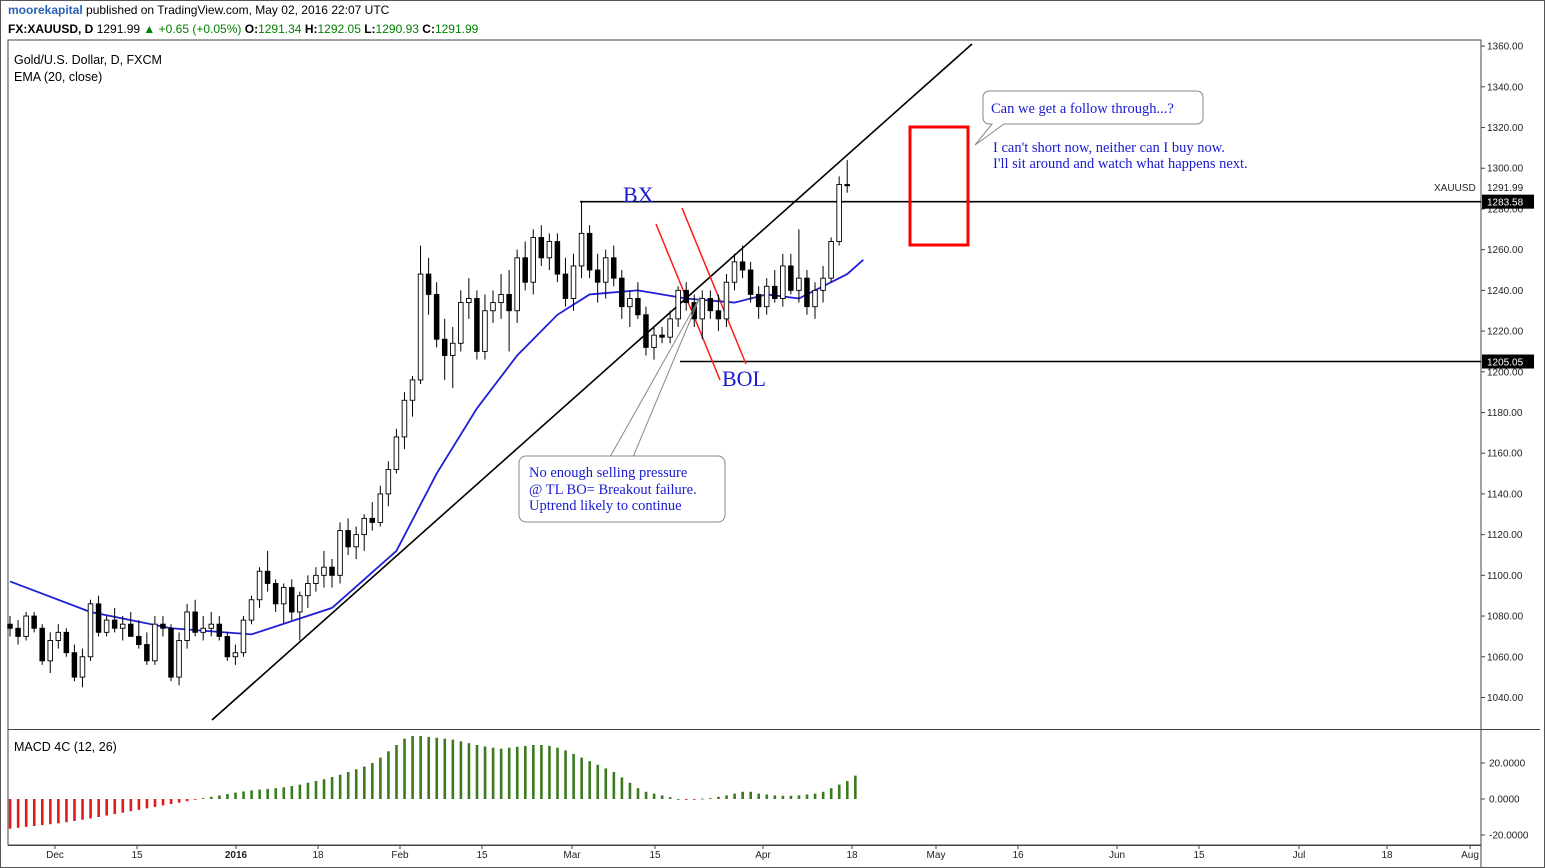 This screenshot has width=1545, height=868. Describe the element at coordinates (1507, 764) in the screenshot. I see `macd-tick-label: 20.0000` at that location.